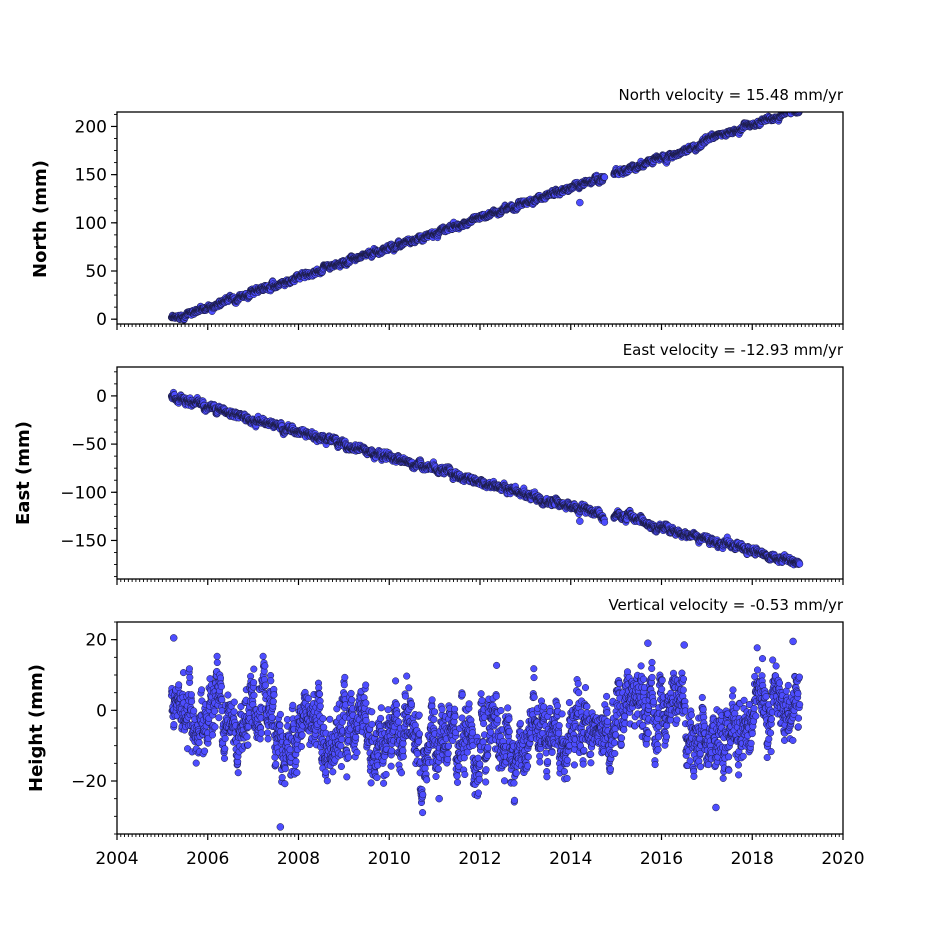 Image resolution: width=937 pixels, height=937 pixels. I want to click on east-velocity-title: East velocity = -12.93 mm/yr, so click(733, 350).